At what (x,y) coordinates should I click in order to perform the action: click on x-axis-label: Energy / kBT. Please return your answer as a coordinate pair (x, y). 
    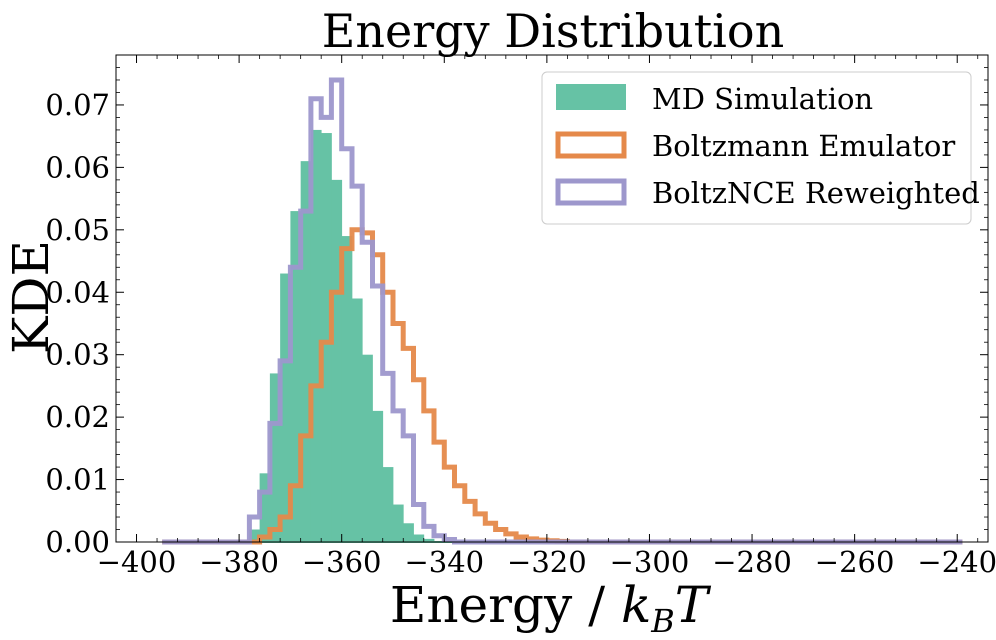
    Looking at the image, I should click on (551, 608).